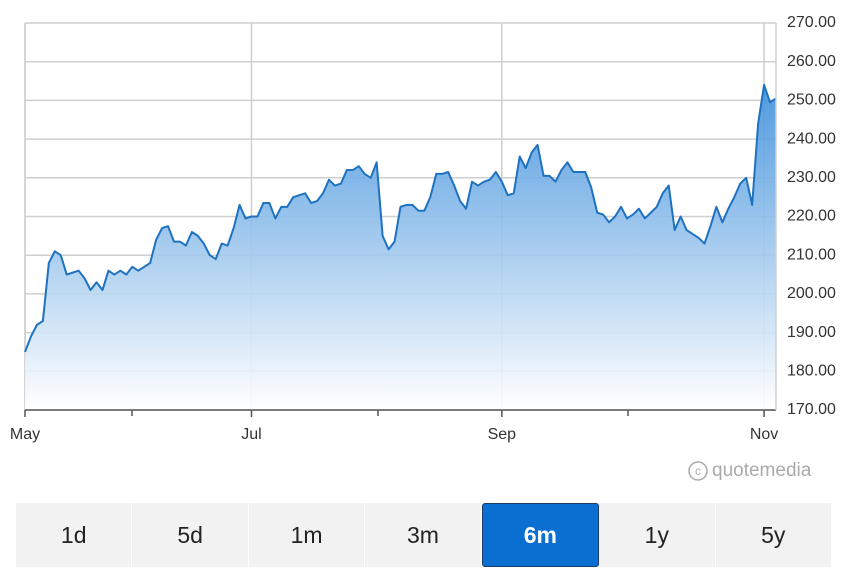 The width and height of the screenshot is (852, 584). Describe the element at coordinates (773, 535) in the screenshot. I see `range-button: 5y` at that location.